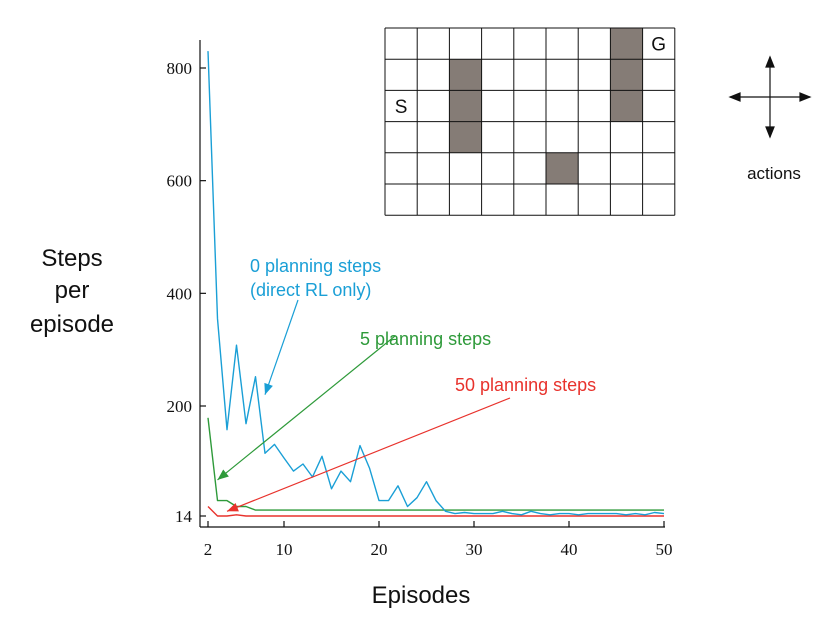 This screenshot has height=622, width=837. I want to click on series-line-50-planning-steps, so click(435, 511).